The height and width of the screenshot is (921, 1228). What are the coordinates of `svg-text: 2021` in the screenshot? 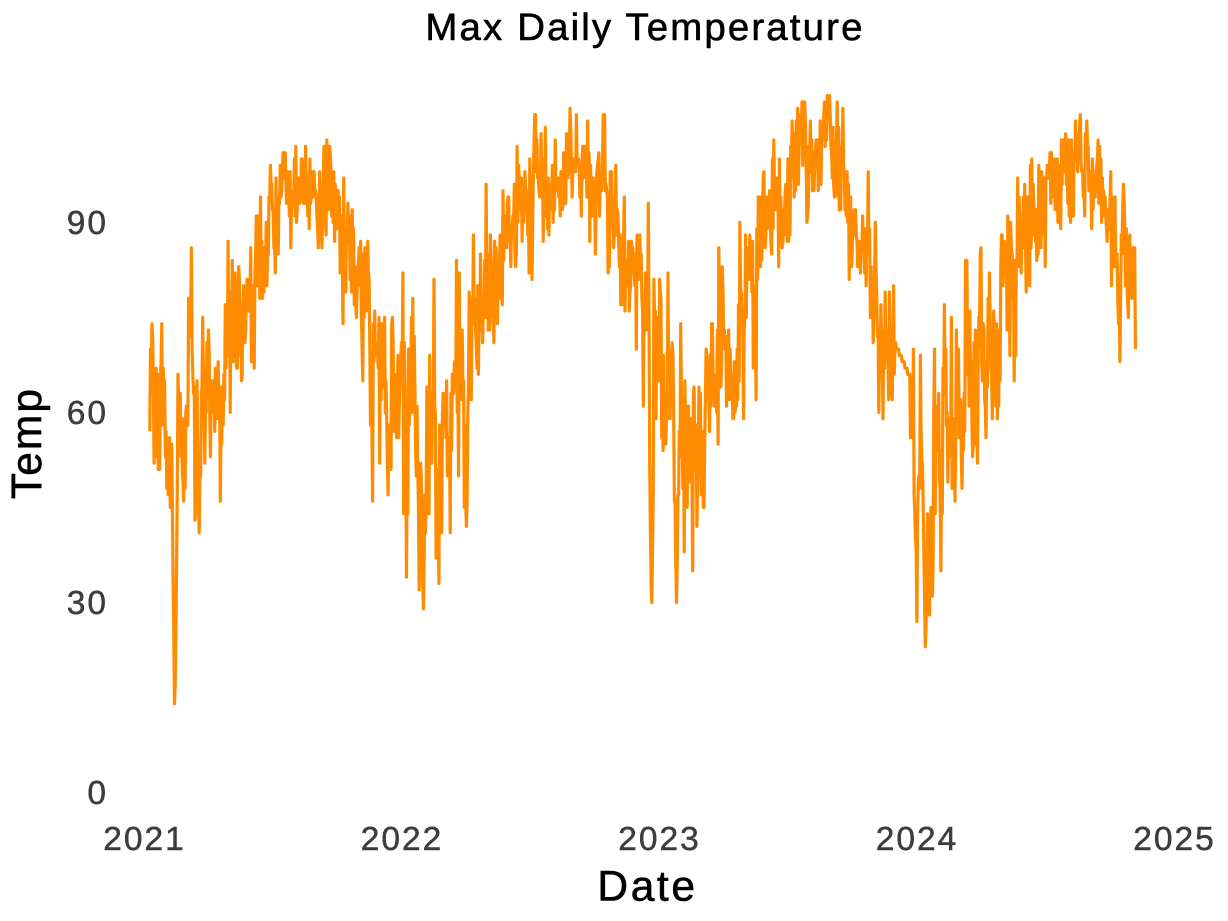 It's located at (144, 839).